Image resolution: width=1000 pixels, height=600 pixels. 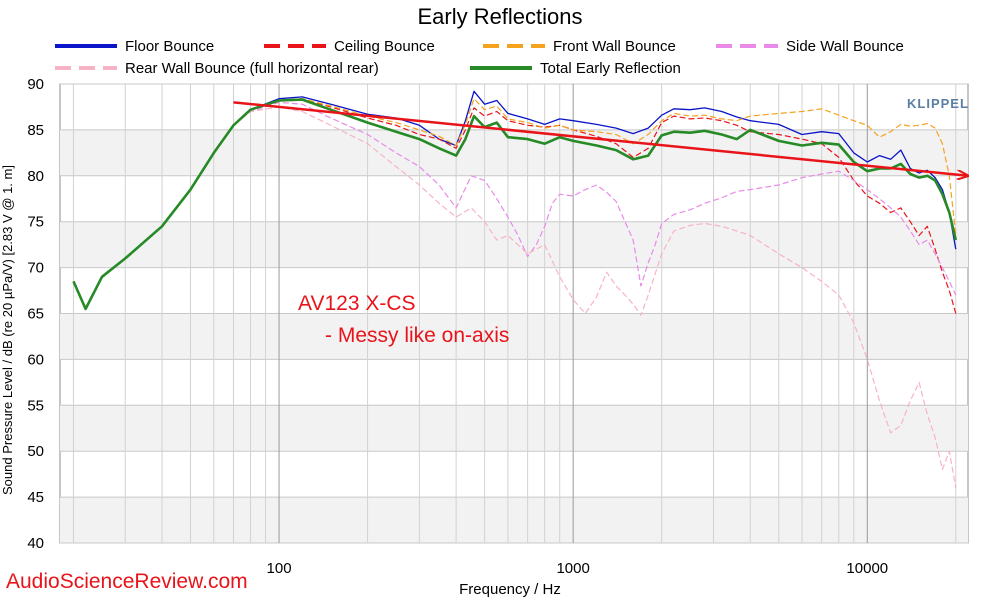 I want to click on y-tick-label: 65, so click(x=35, y=314).